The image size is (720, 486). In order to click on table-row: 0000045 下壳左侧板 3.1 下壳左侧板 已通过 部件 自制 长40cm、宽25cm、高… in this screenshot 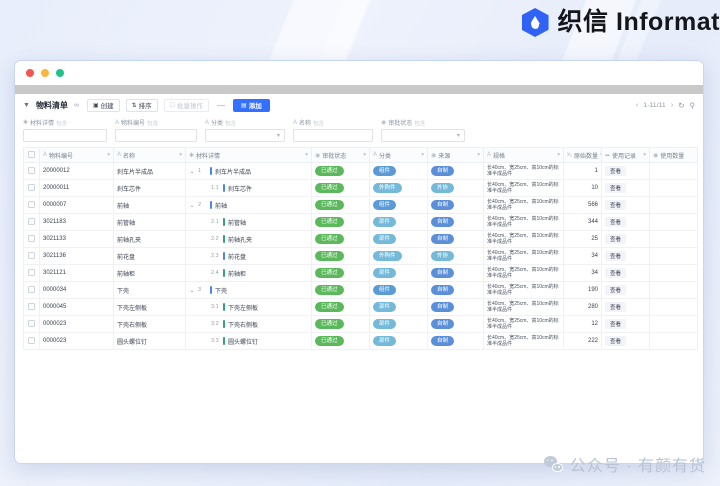, I will do `click(360, 307)`.